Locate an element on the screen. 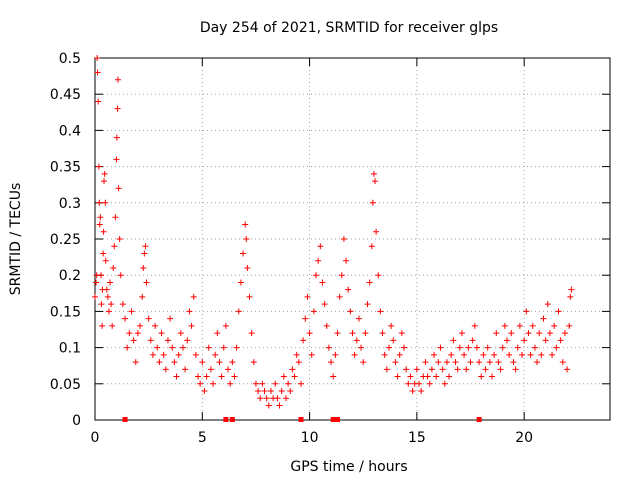  x-tick-label: 0 is located at coordinates (95, 438).